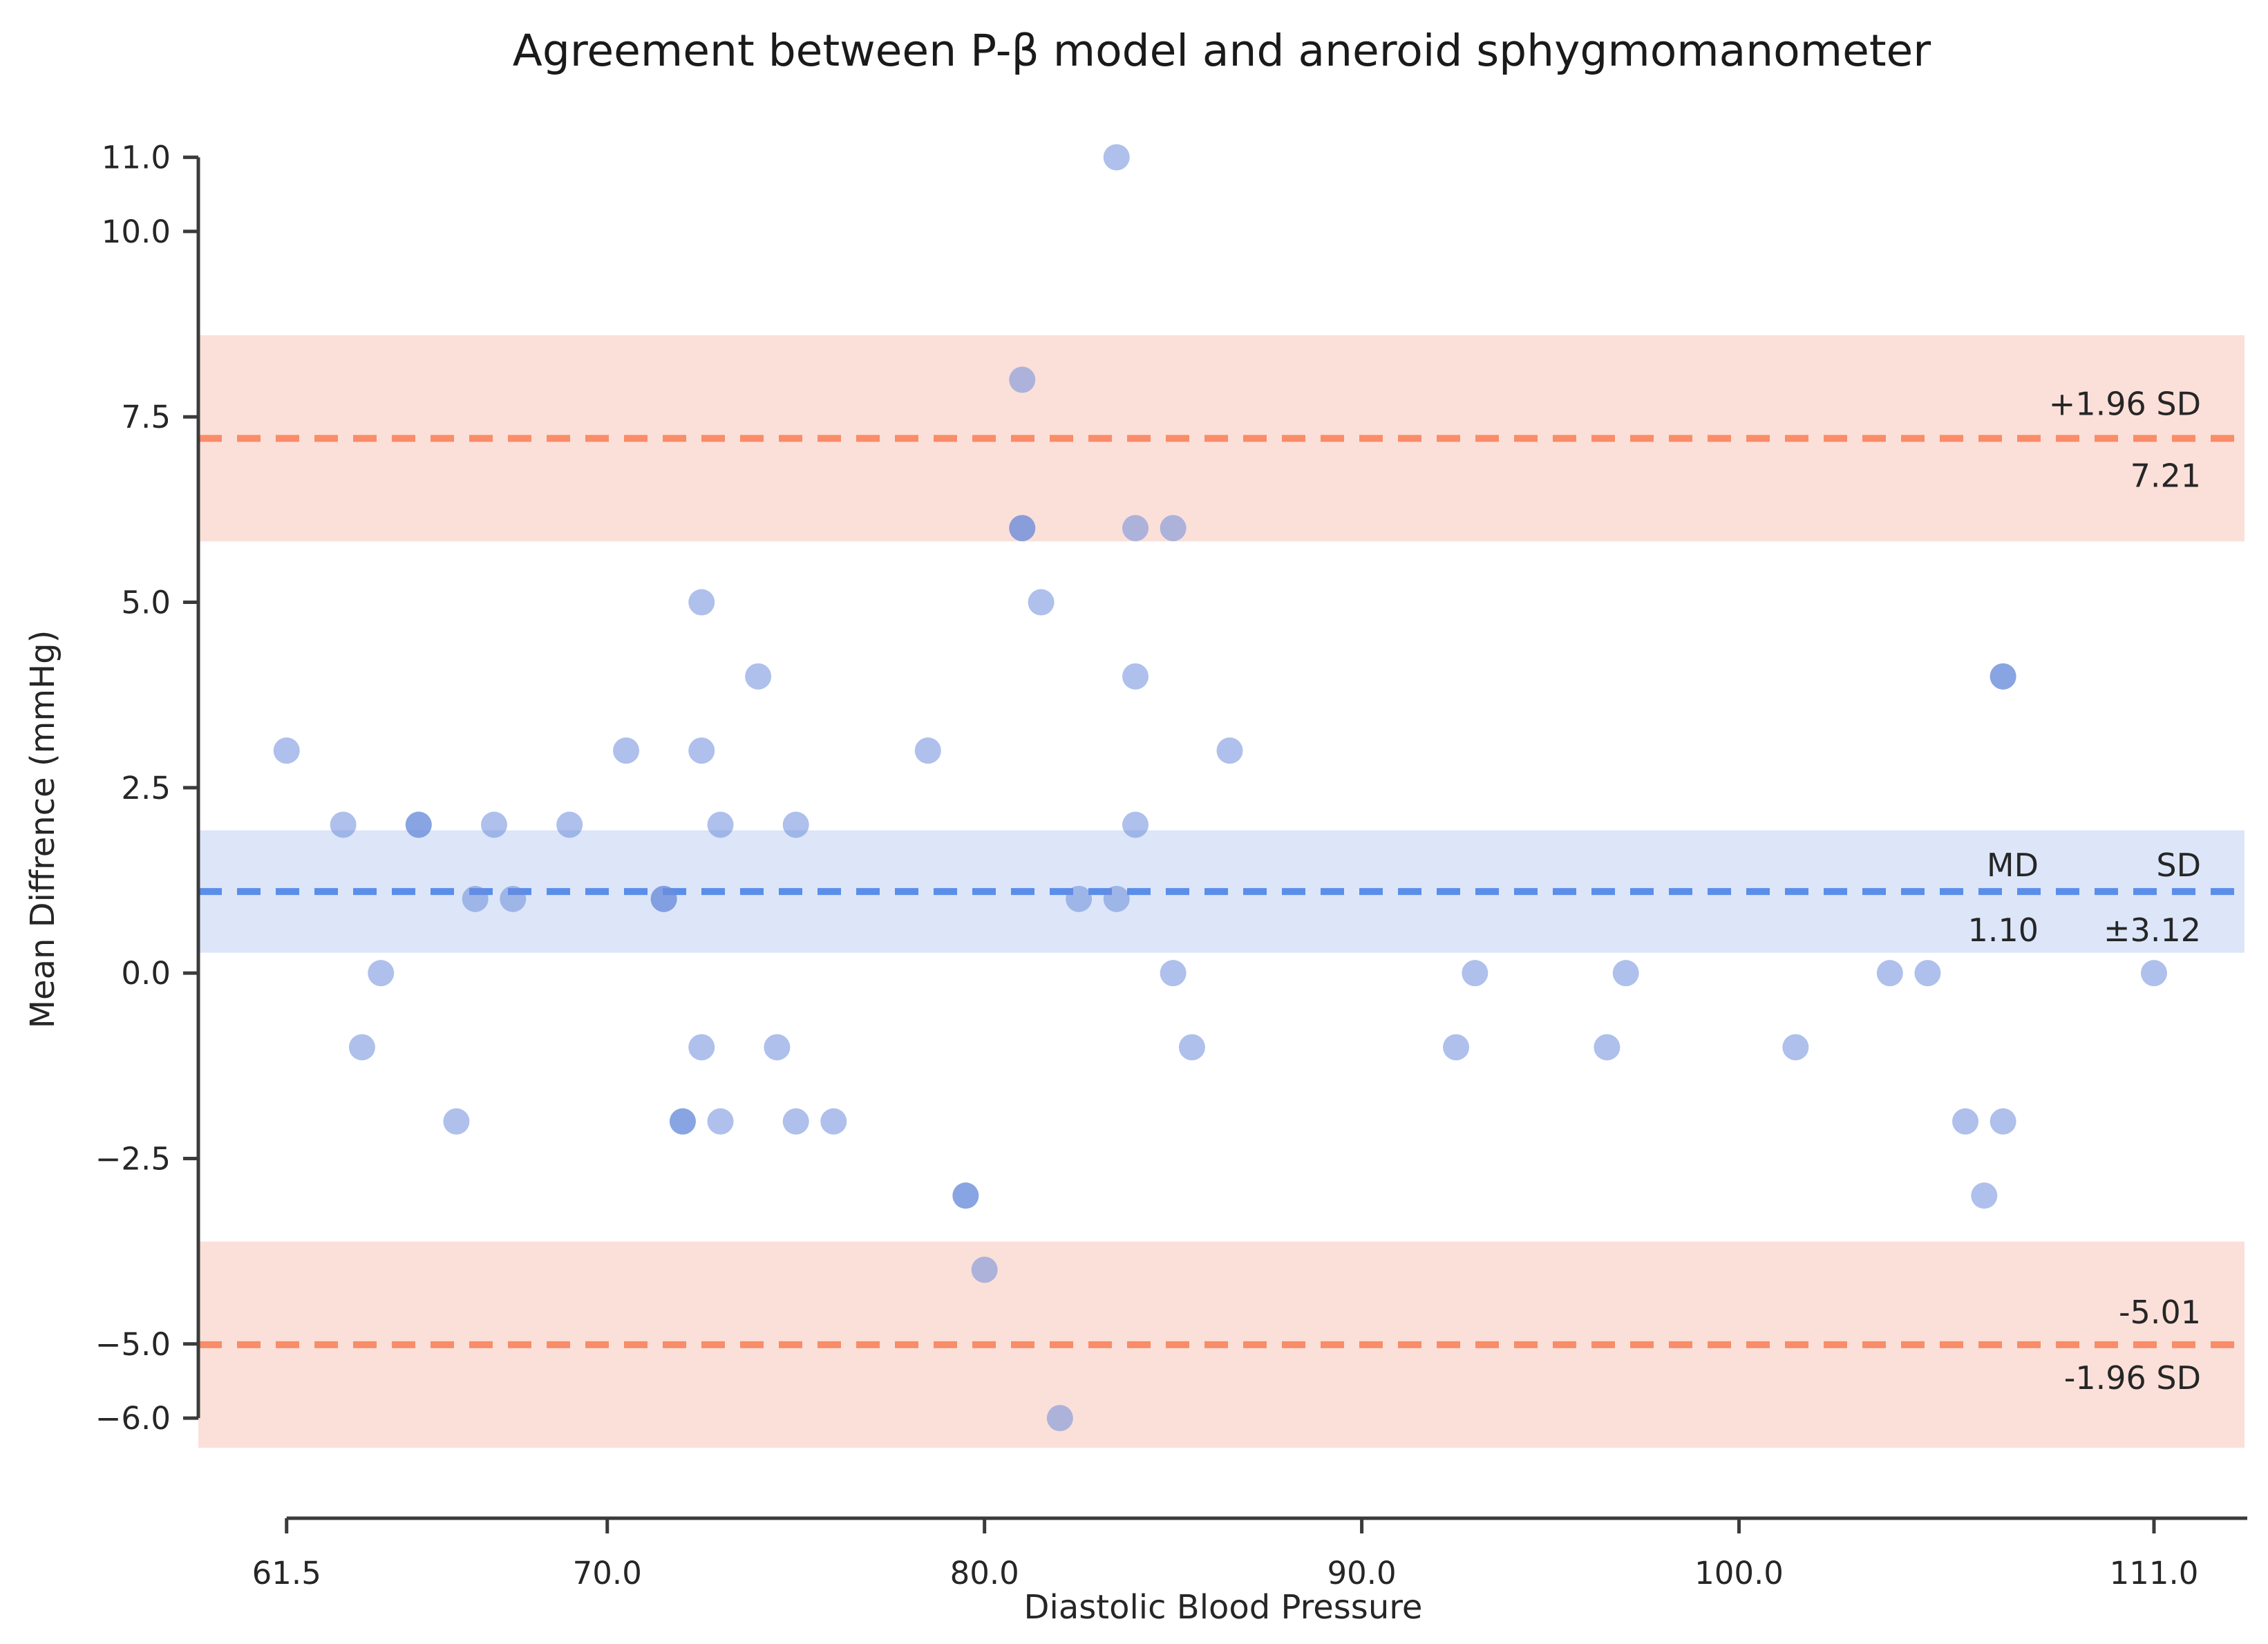  Describe the element at coordinates (2084, 891) in the screenshot. I see `annotations-layer: +1.96 SD 7.21 MD SD 1.10 ±3.12 -5.01 -1.96 SD` at that location.